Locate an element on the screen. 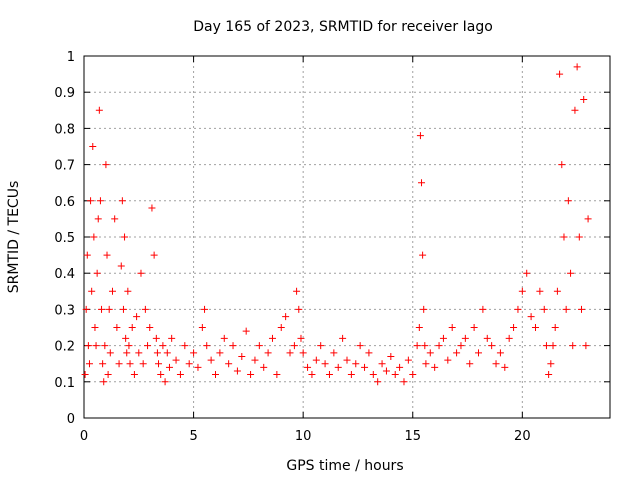  x-tick-label: 20 is located at coordinates (522, 436).